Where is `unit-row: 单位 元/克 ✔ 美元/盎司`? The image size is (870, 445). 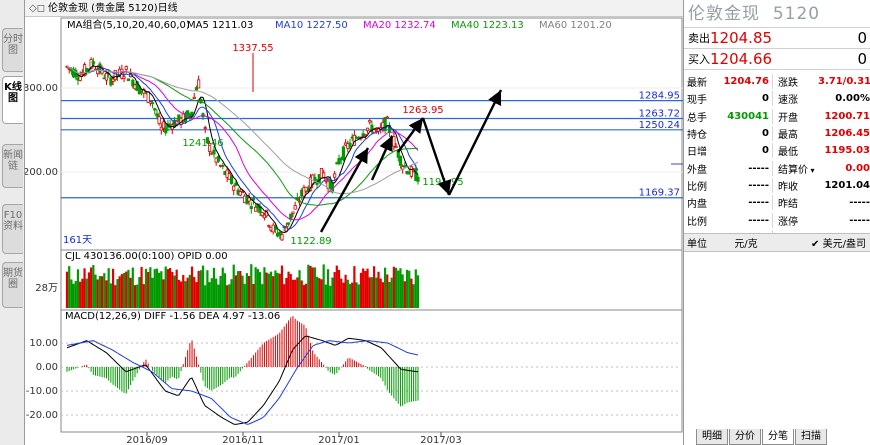
unit-row: 单位 元/克 ✔ 美元/盎司 is located at coordinates (777, 242).